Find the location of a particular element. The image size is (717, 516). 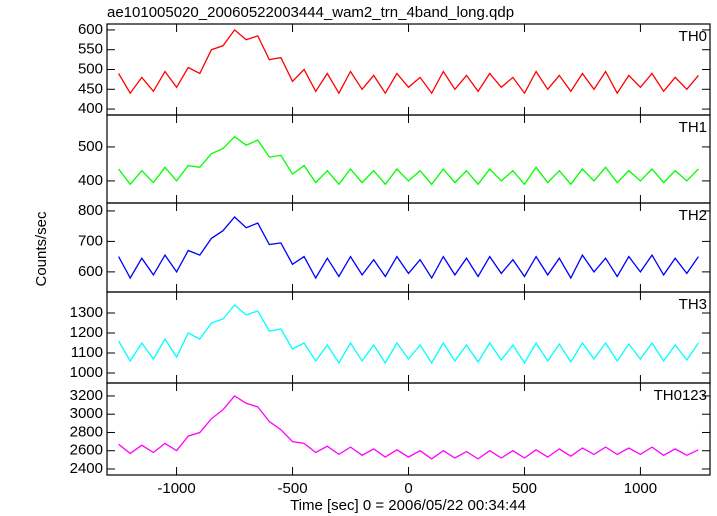

panel-label: TH0 is located at coordinates (693, 36).